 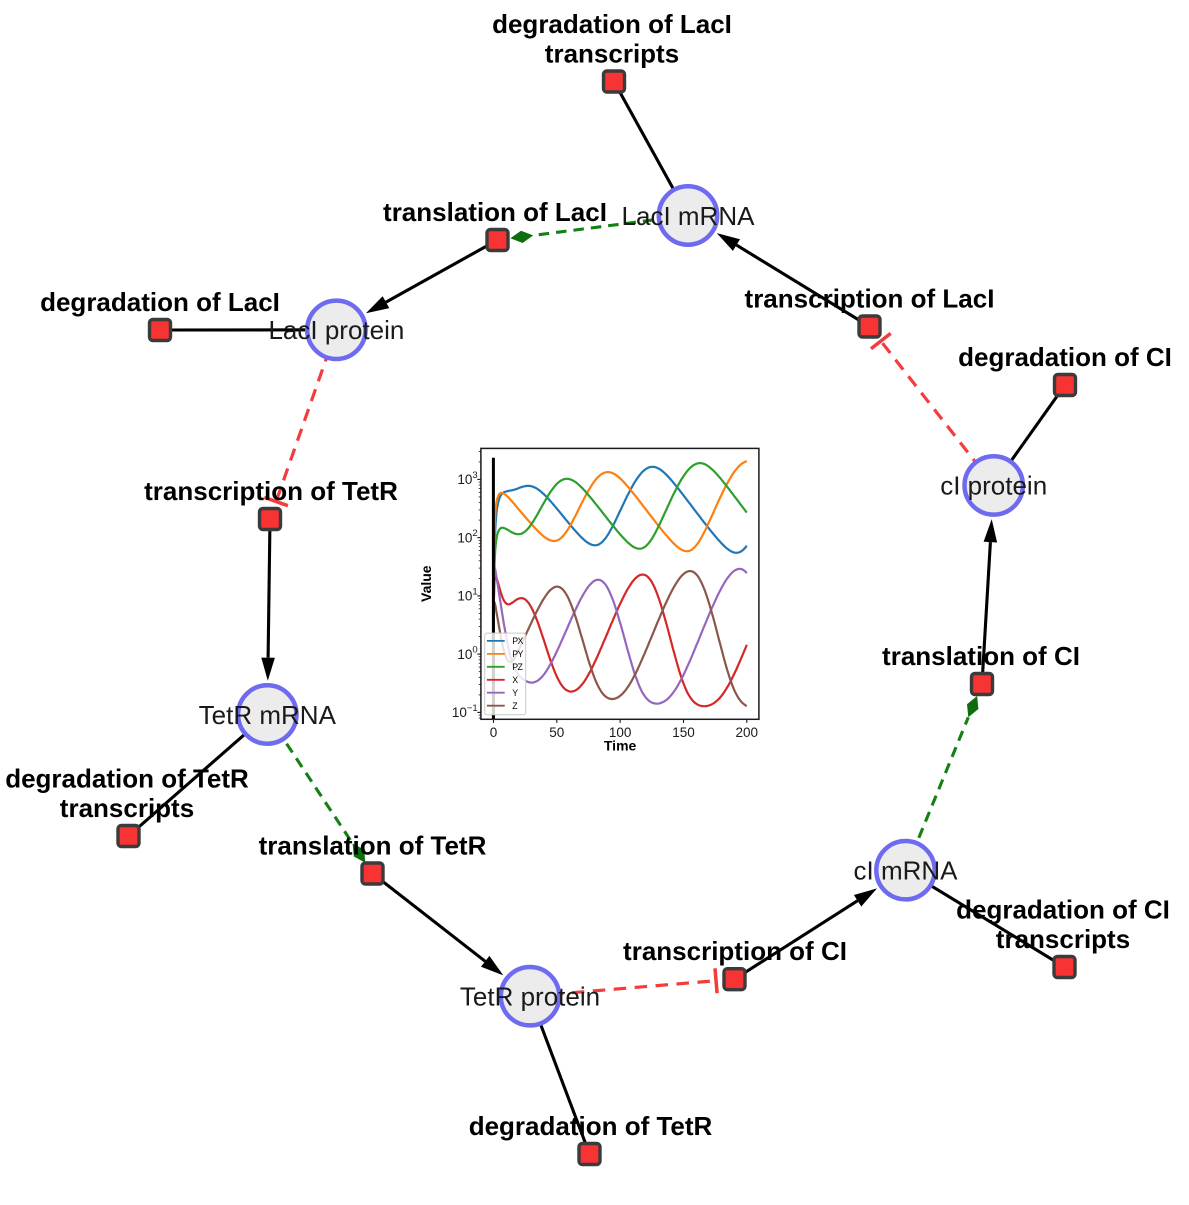 I want to click on svg-text: Value, so click(x=426, y=583).